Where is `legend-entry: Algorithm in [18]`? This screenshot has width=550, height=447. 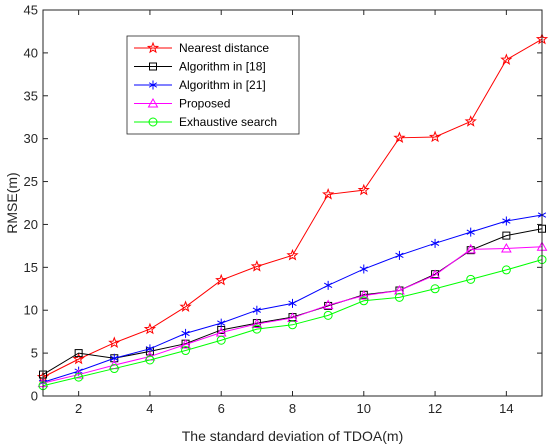
legend-entry: Algorithm in [18] is located at coordinates (200, 67).